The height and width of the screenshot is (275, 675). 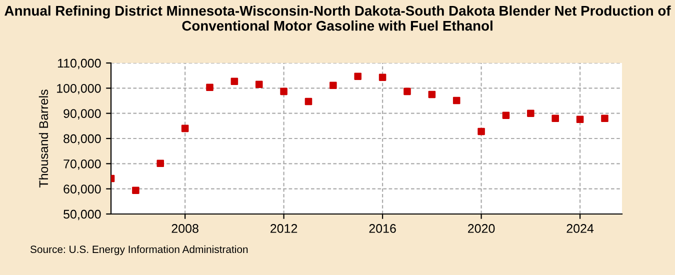 What do you see at coordinates (139, 250) in the screenshot?
I see `source-note: Source: U.S. Energy Information Administration` at bounding box center [139, 250].